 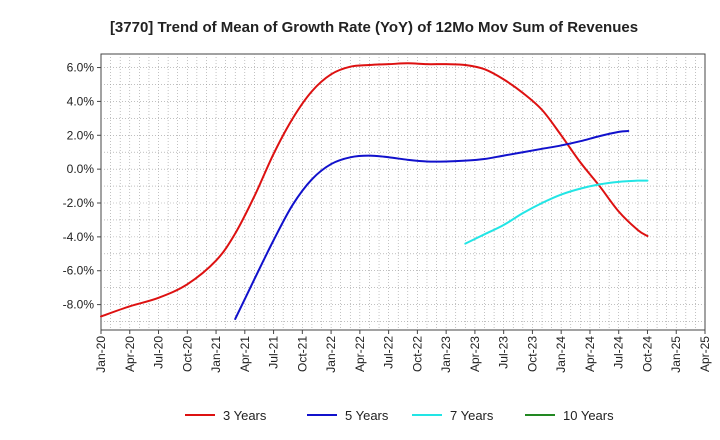 I want to click on y-tick-label: 0.0%, so click(x=81, y=169).